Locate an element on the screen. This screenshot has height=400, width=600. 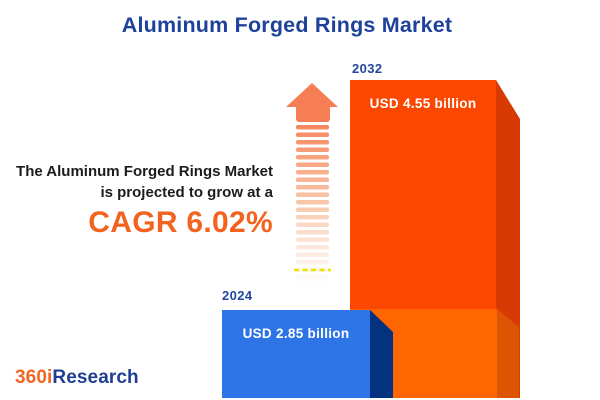
cagr-value: CAGR 6.02% is located at coordinates (180, 222).